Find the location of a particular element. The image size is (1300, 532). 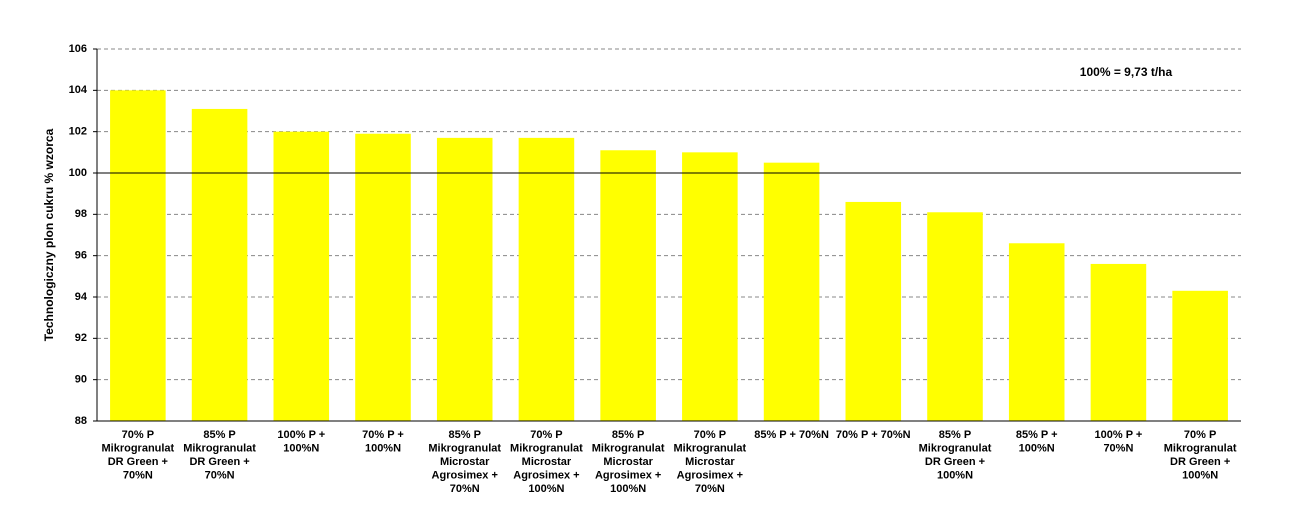

y-axis-label: Technologiczny plon cukru % wzorca is located at coordinates (49, 234).